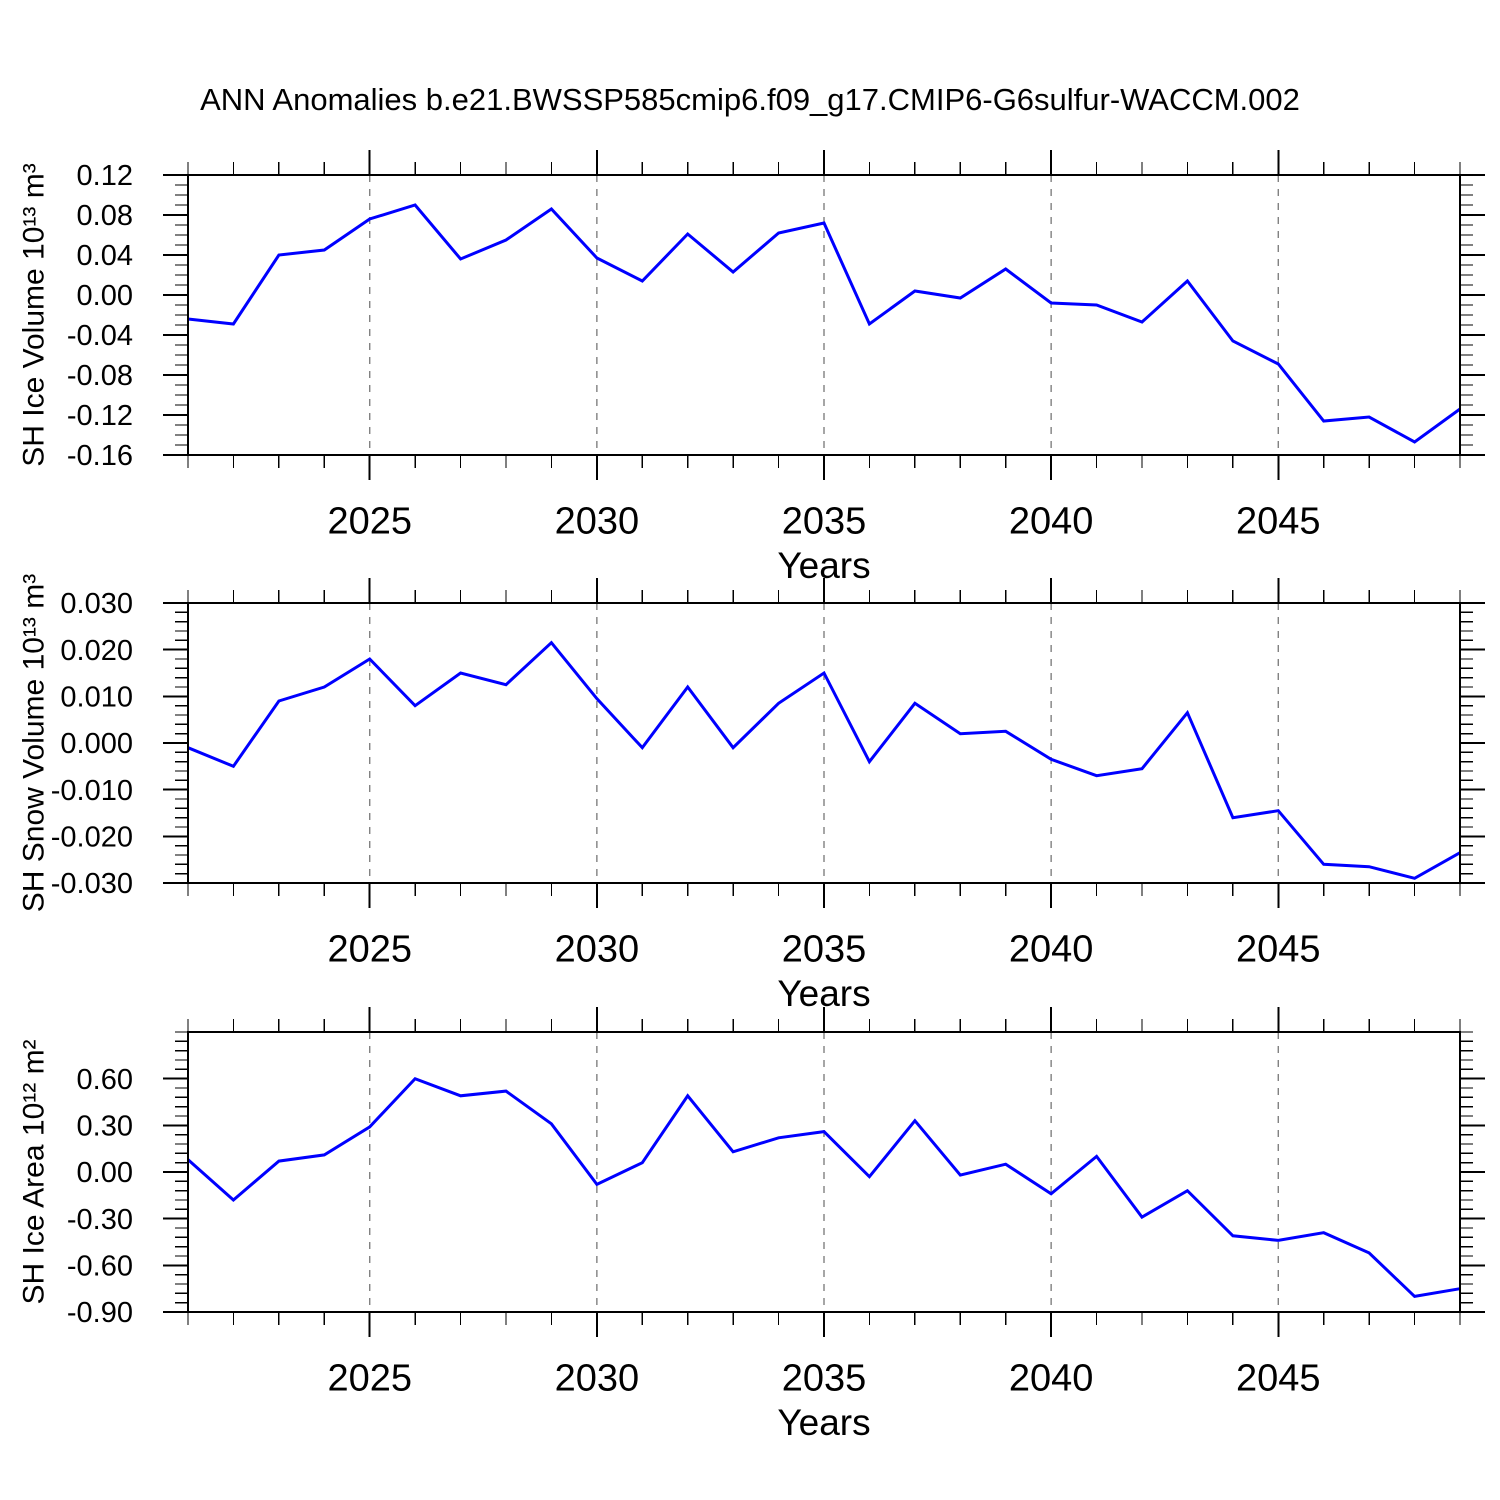  I want to click on y-tick-label: -0.010, so click(92, 791).